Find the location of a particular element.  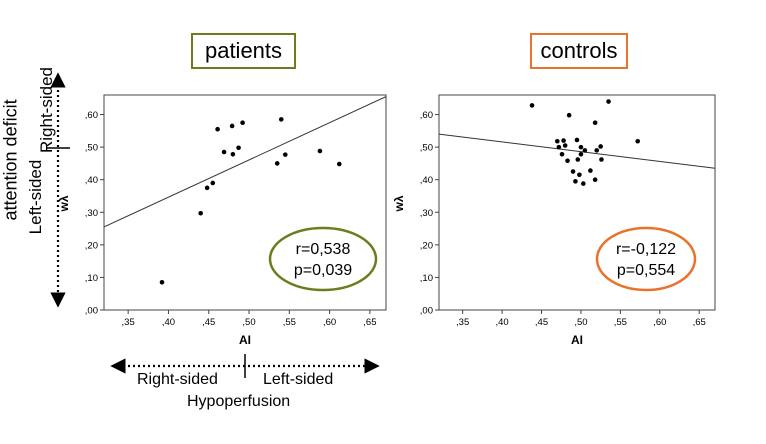

controls-r-value: r=-0,122 is located at coordinates (646, 249).